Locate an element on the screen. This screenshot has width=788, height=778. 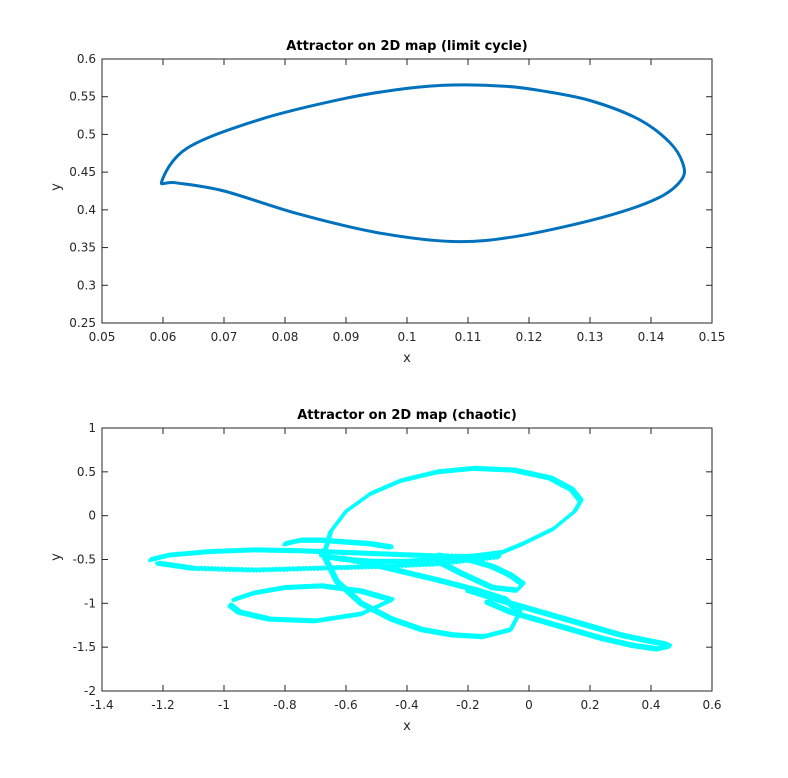
limit-cycle-y-tick-label: 0.3 is located at coordinates (86, 285).